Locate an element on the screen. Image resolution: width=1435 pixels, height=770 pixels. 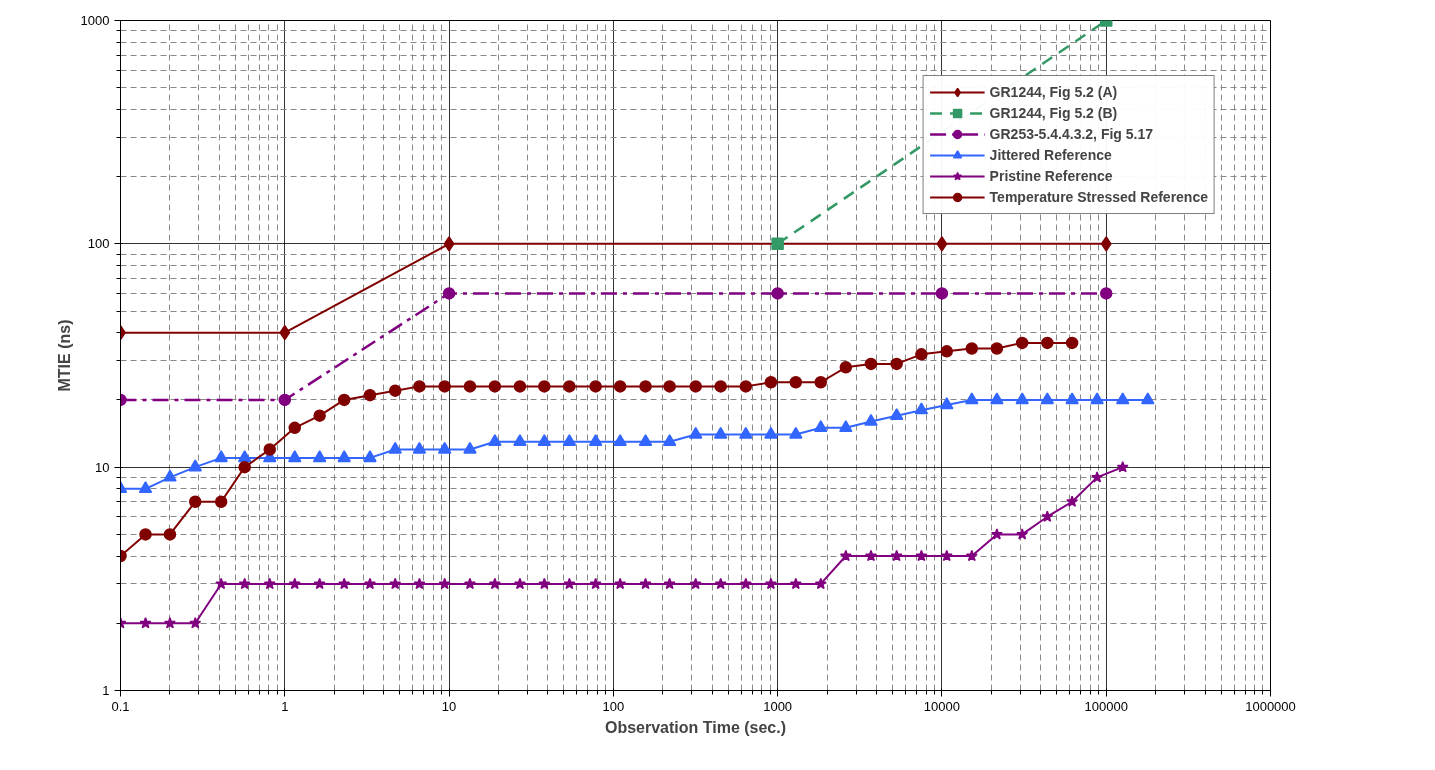
x-tick-label: 0.1 is located at coordinates (120, 706).